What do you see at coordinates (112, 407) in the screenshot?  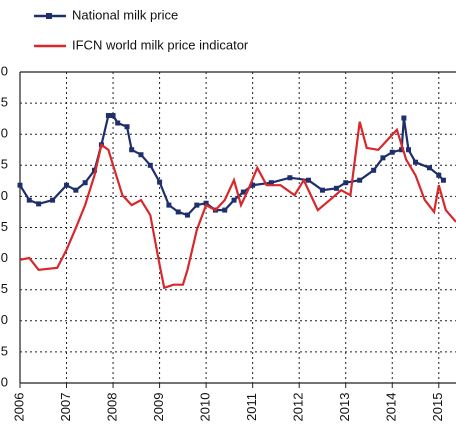 I see `x-tick-label: 2008` at bounding box center [112, 407].